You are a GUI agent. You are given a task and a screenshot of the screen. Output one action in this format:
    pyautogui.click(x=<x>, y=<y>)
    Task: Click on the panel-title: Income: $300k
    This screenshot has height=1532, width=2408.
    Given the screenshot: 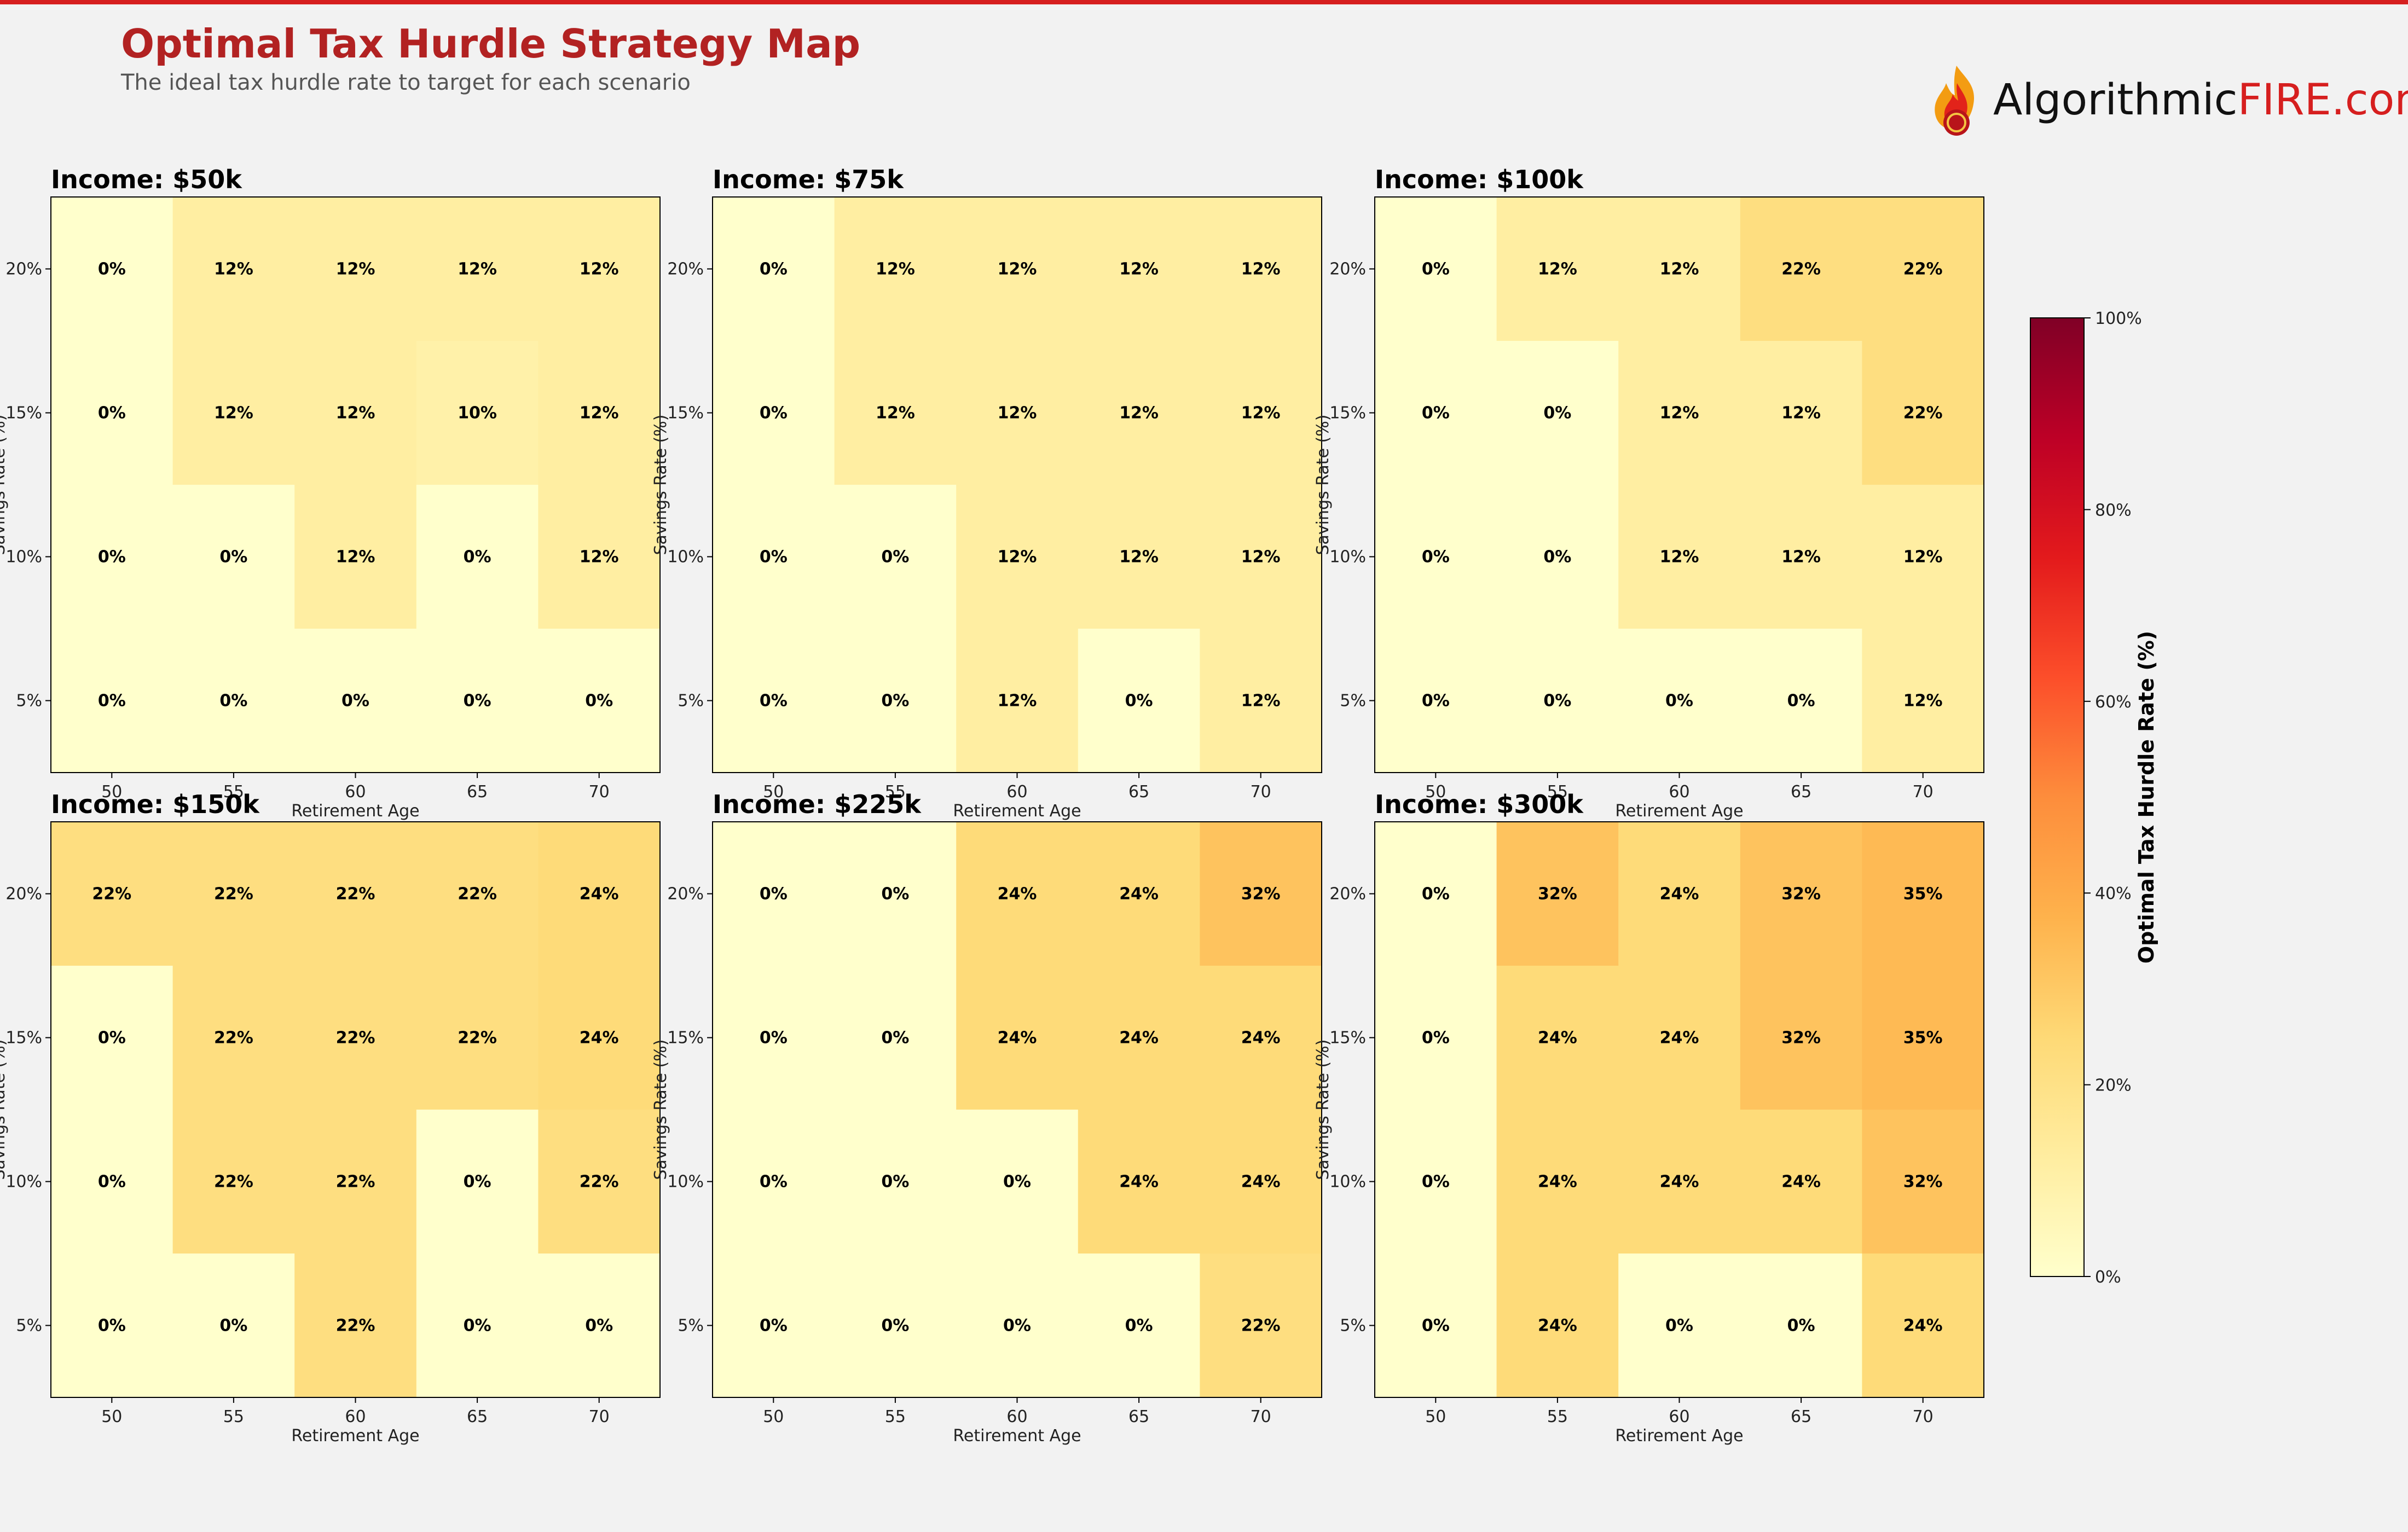 What is the action you would take?
    pyautogui.click(x=1479, y=804)
    